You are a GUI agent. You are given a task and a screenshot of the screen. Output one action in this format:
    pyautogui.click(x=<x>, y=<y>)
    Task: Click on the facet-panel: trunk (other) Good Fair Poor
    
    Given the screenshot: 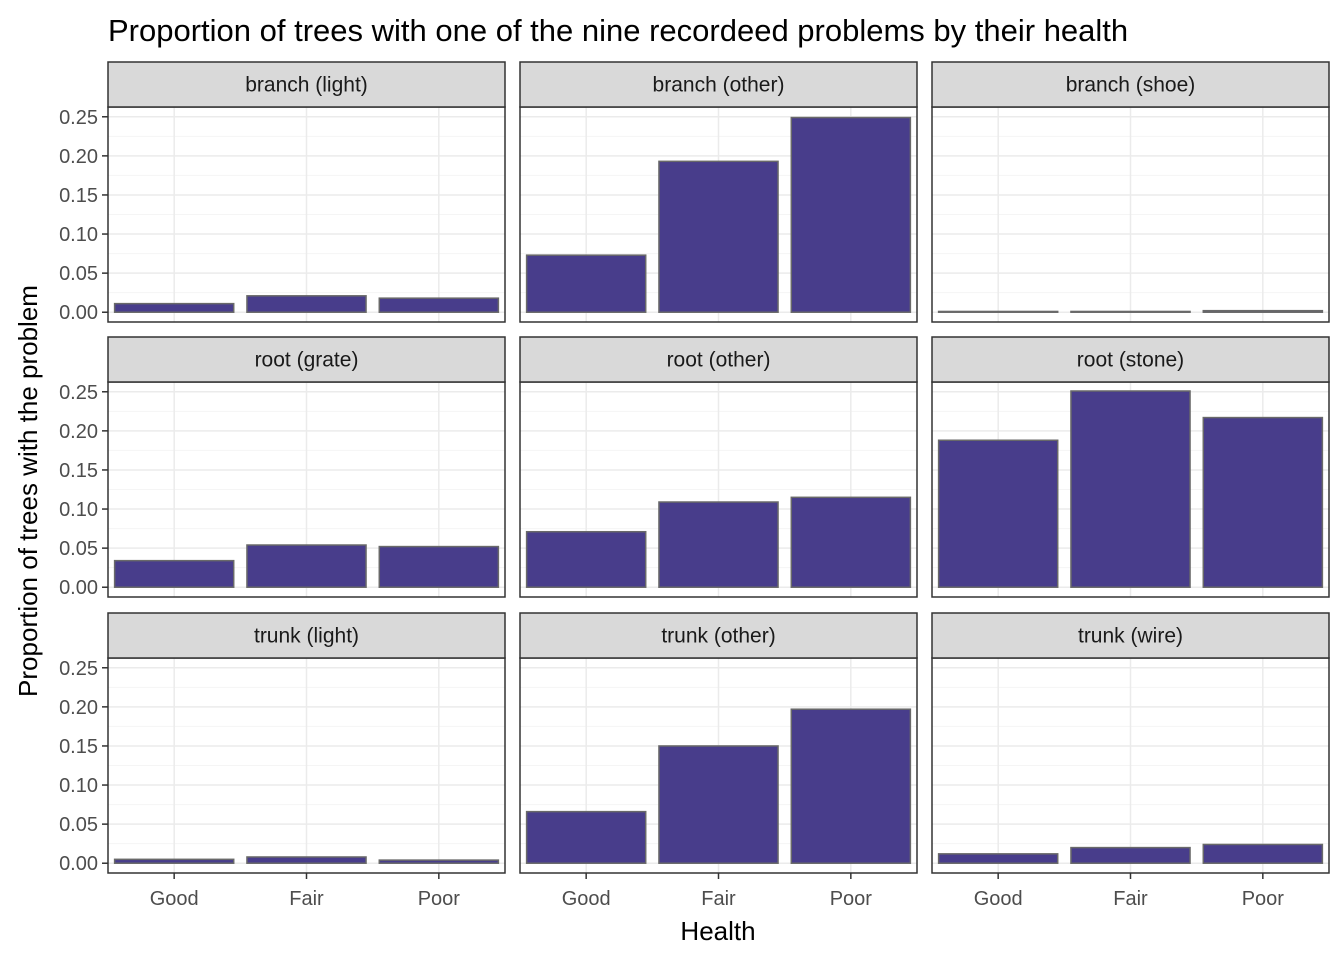 What is the action you would take?
    pyautogui.click(x=718, y=761)
    